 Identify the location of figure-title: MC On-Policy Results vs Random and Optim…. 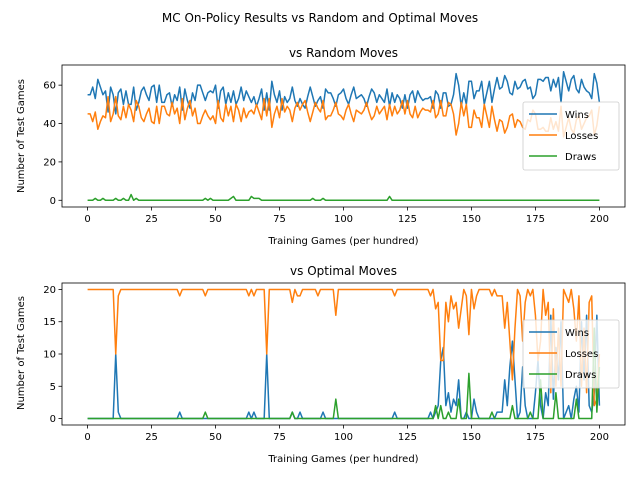
(320, 18).